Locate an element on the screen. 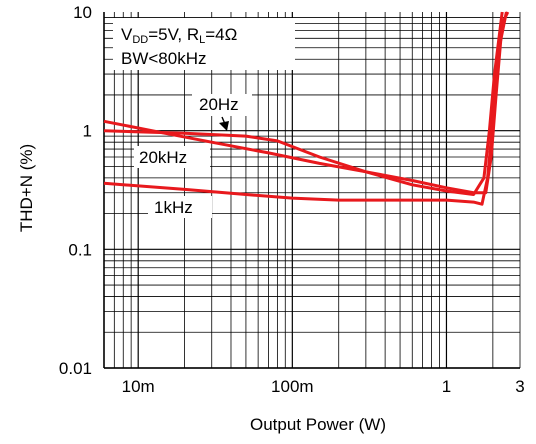 The width and height of the screenshot is (536, 444). x-tick-label: 100m is located at coordinates (292, 386).